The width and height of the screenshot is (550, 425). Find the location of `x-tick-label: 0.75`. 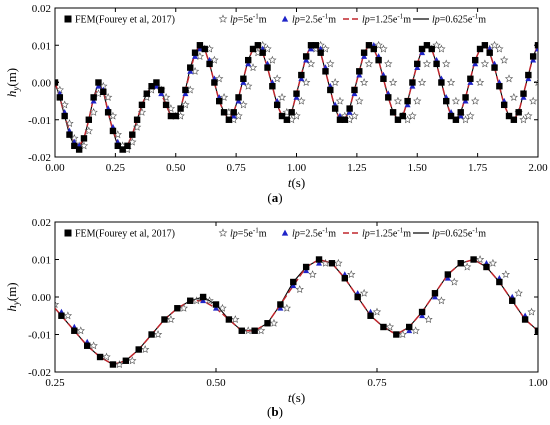

x-tick-label: 0.75 is located at coordinates (237, 168).